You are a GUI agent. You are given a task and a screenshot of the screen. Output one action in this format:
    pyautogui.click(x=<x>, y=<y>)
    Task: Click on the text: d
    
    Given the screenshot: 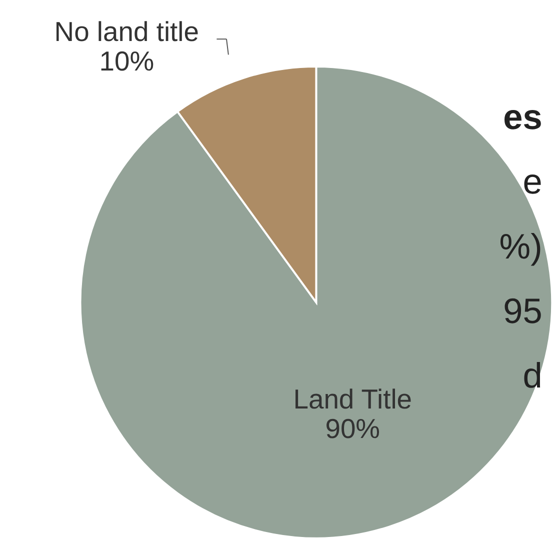 What is the action you would take?
    pyautogui.click(x=532, y=376)
    